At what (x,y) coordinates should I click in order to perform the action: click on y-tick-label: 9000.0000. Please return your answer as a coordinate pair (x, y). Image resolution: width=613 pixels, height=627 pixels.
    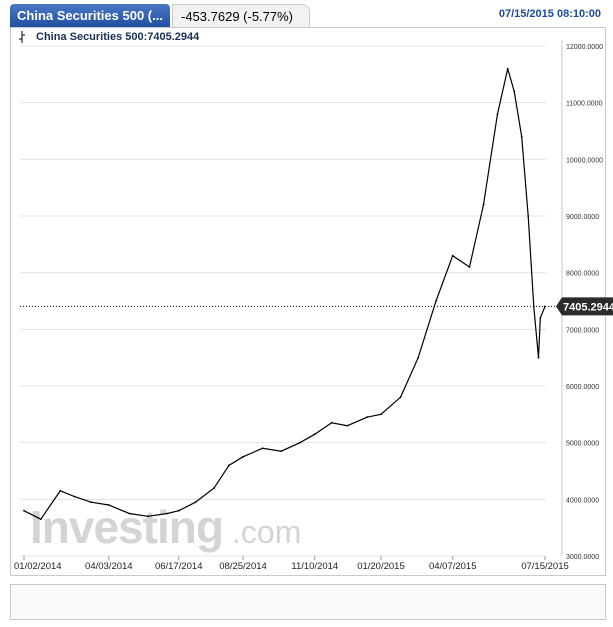
    Looking at the image, I should click on (582, 217).